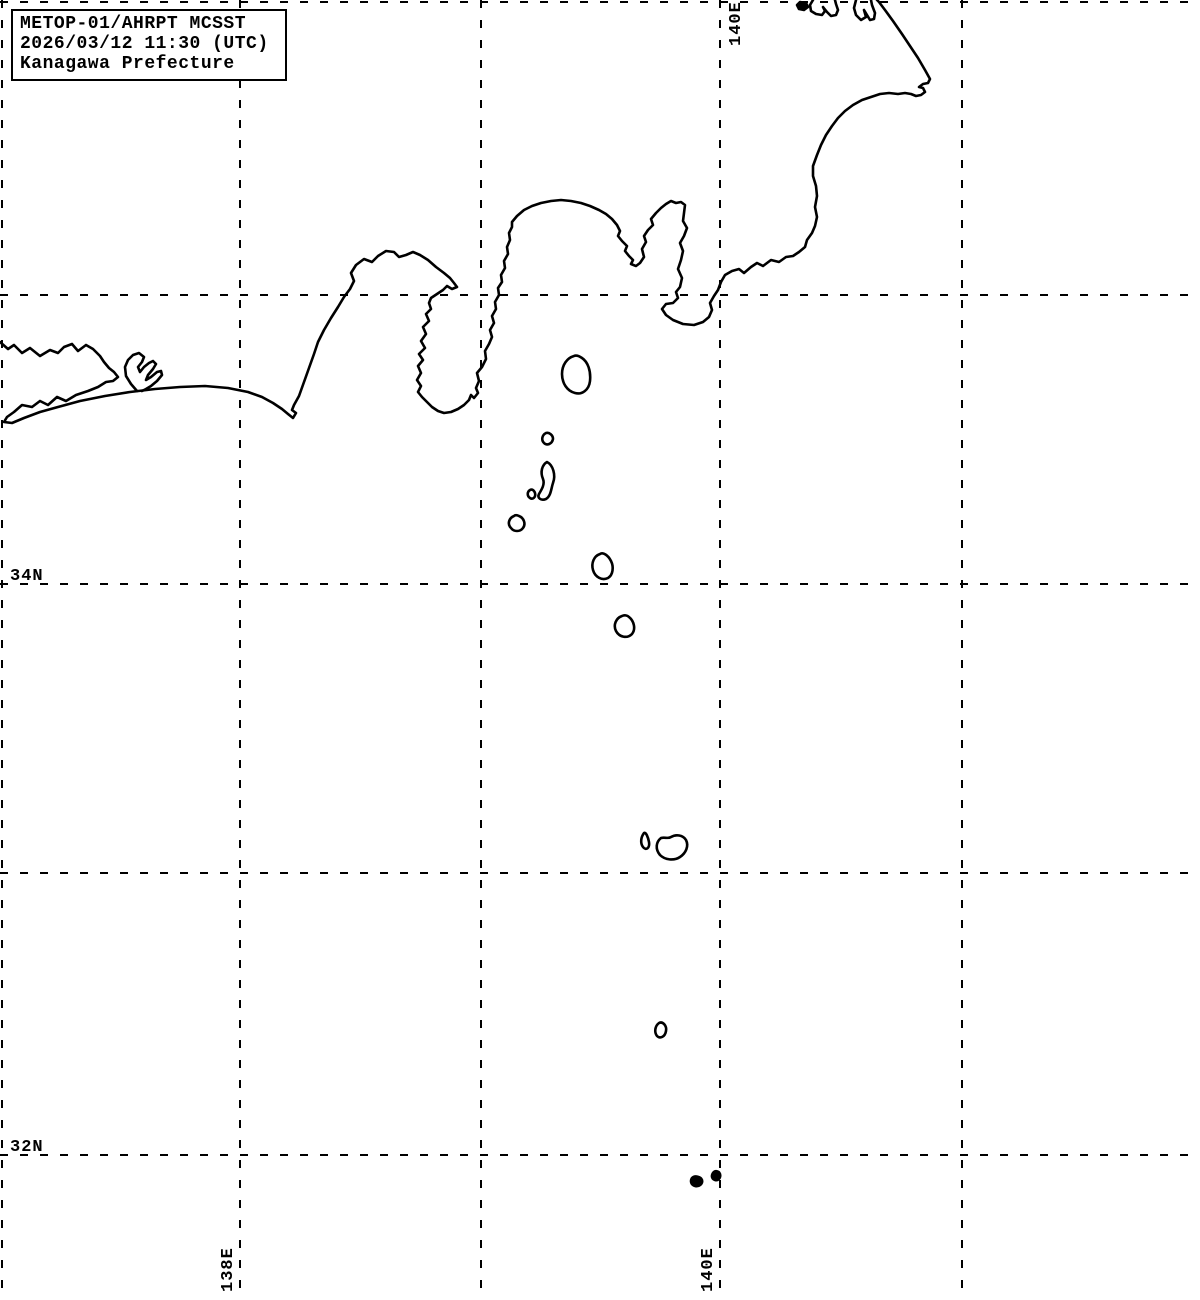  Describe the element at coordinates (736, 23) in the screenshot. I see `meridian-label-top: 140E` at that location.